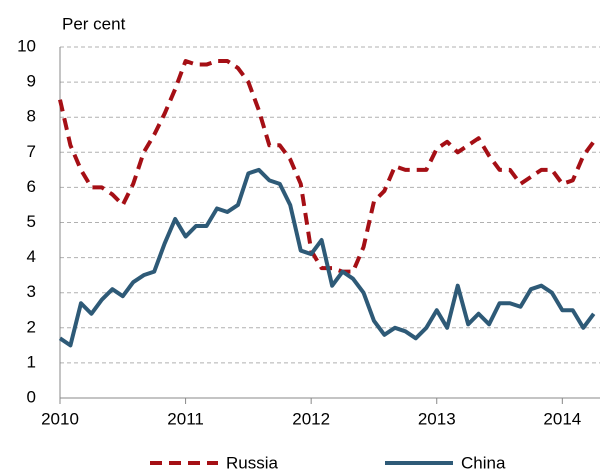 The width and height of the screenshot is (604, 475). I want to click on x-tick-label: 2011, so click(185, 418).